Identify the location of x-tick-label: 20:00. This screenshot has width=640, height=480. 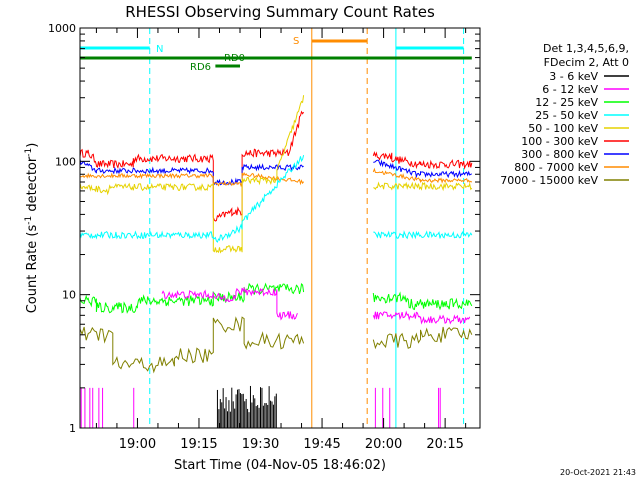
(383, 444).